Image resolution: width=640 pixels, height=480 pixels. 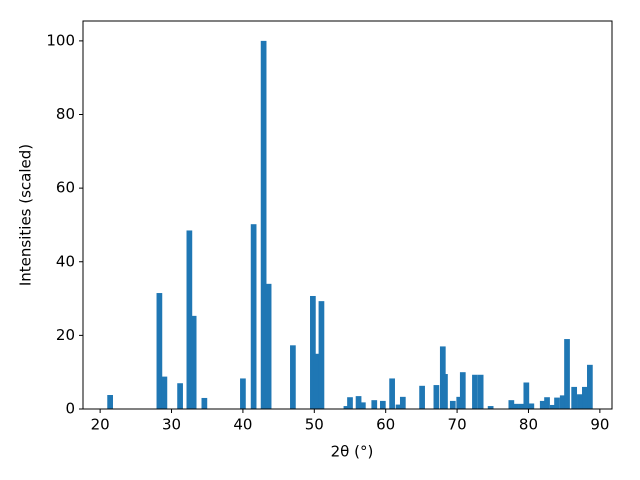 What do you see at coordinates (385, 425) in the screenshot?
I see `x-tick-label: 60` at bounding box center [385, 425].